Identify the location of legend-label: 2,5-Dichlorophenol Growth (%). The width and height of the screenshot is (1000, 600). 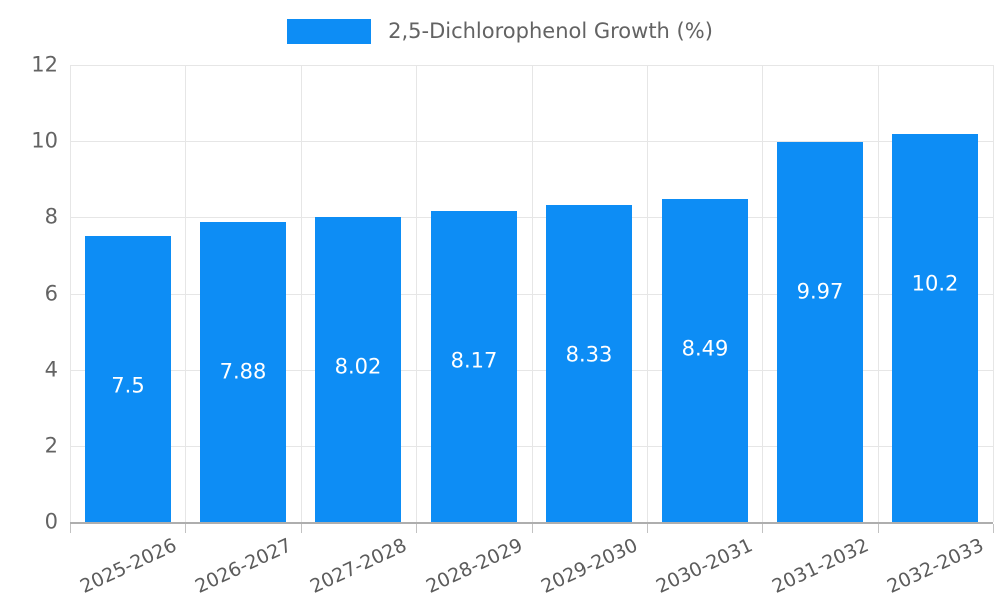
(550, 30).